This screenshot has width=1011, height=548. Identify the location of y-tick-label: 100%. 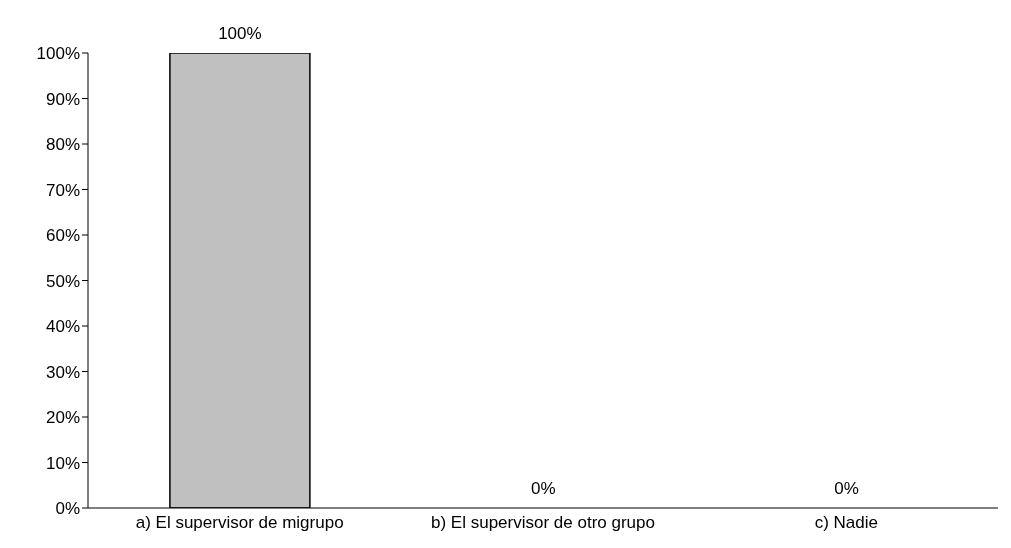
(58, 54).